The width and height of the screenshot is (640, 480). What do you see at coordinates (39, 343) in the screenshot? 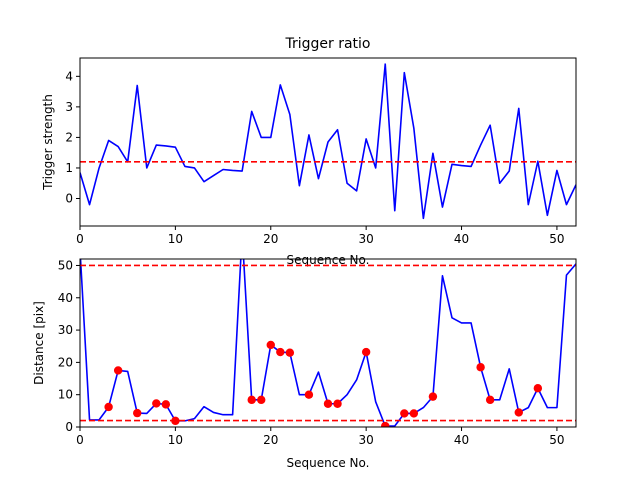
I see `distance-ylabel: Distance [pix]` at bounding box center [39, 343].